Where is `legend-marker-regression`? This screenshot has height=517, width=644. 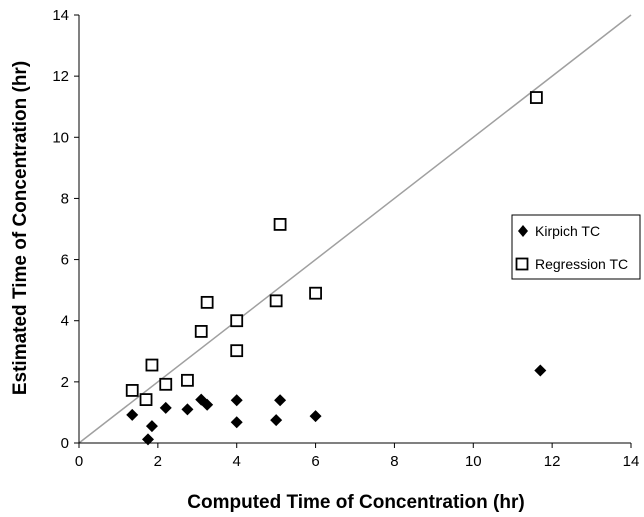 legend-marker-regression is located at coordinates (522, 264).